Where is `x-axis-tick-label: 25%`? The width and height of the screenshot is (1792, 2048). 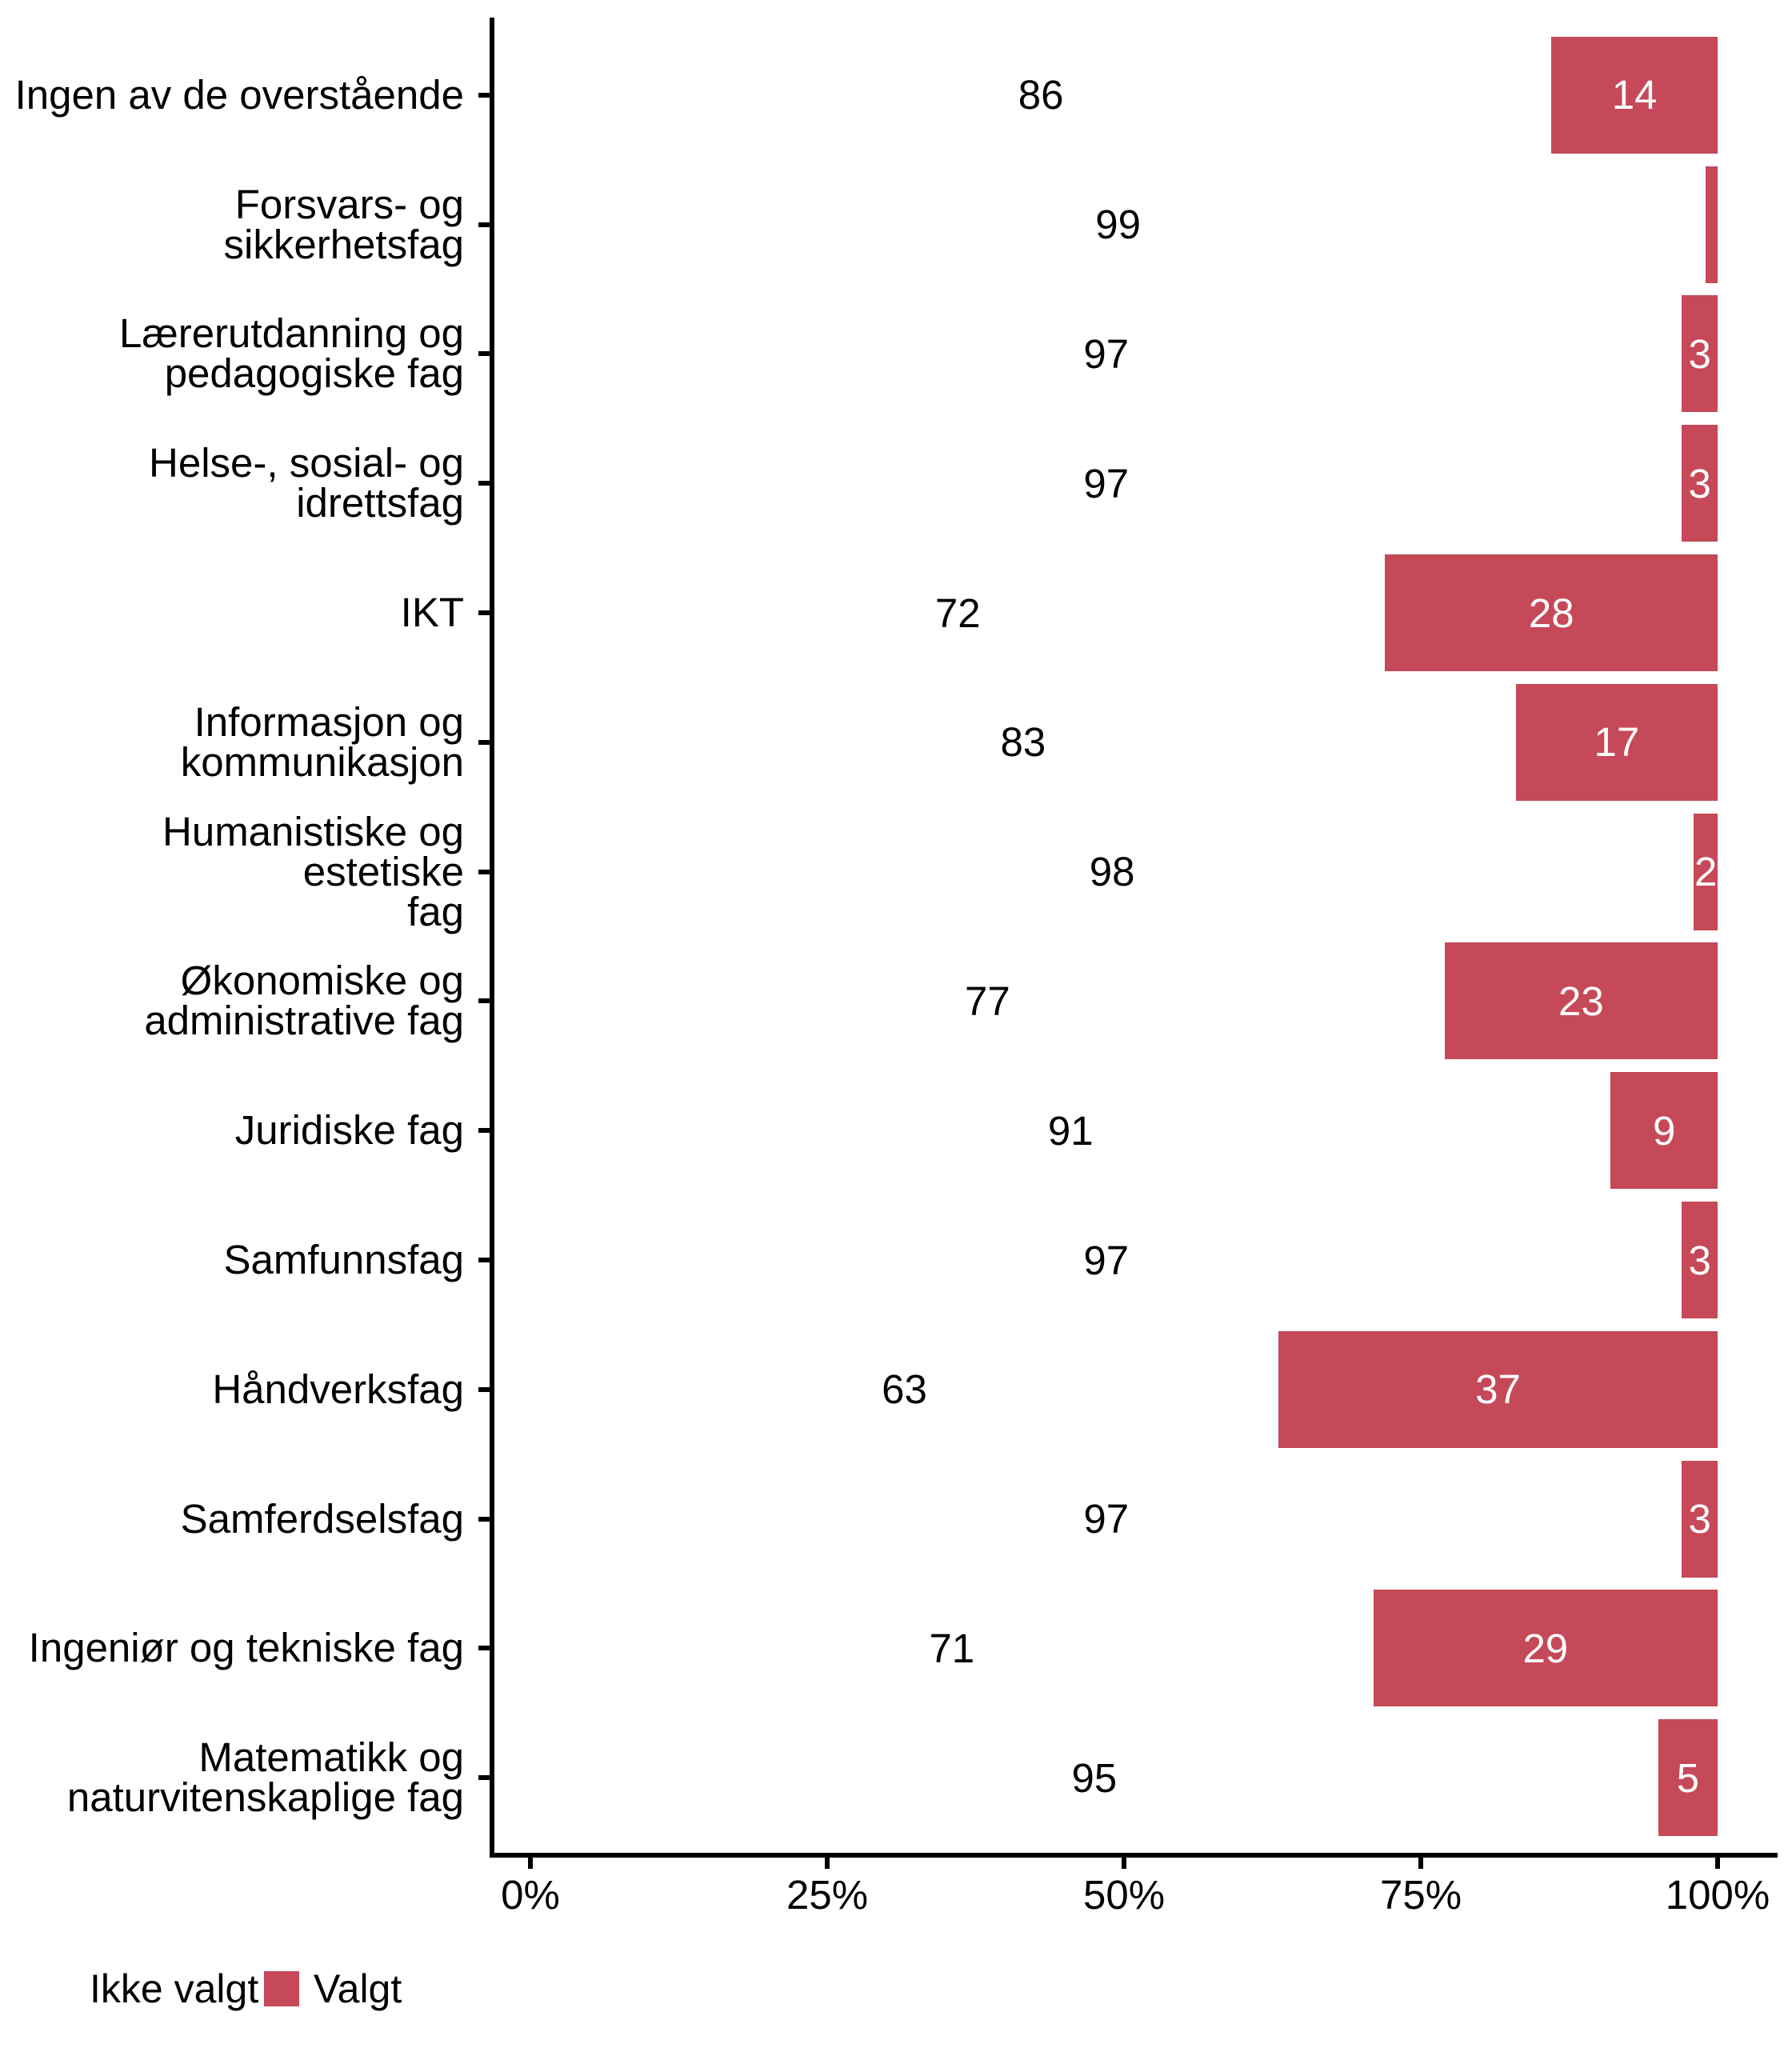
x-axis-tick-label: 25% is located at coordinates (827, 1895).